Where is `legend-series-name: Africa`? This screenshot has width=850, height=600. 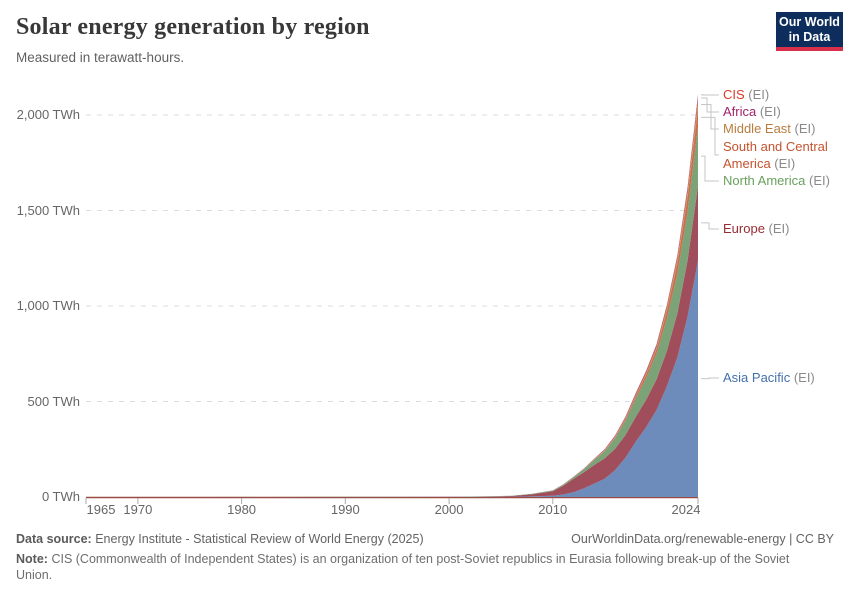
legend-series-name: Africa is located at coordinates (740, 111).